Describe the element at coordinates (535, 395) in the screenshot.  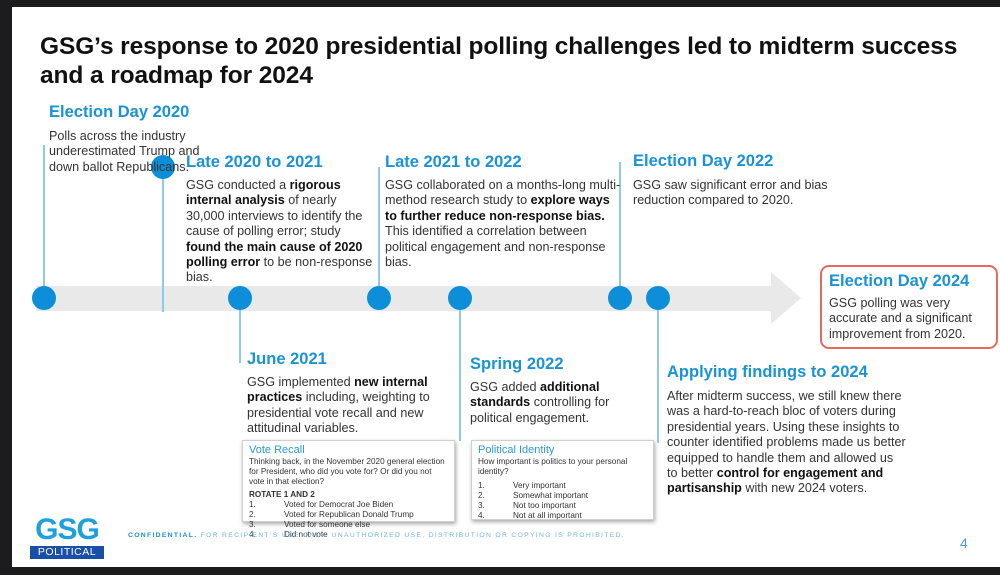
I see `event-body-emphasis: additional standards` at that location.